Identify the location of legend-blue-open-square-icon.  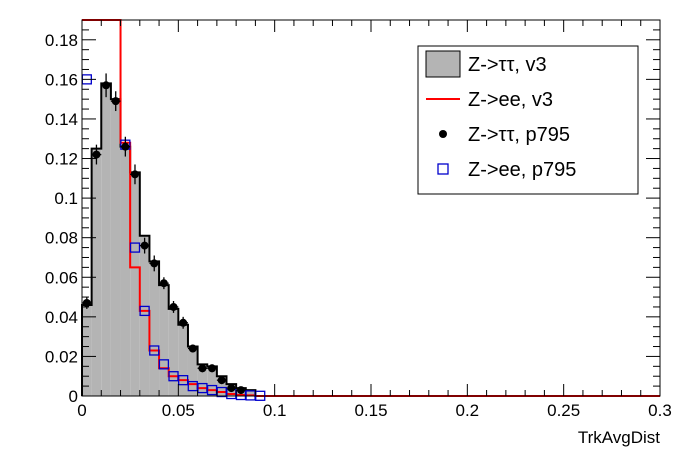
(443, 169).